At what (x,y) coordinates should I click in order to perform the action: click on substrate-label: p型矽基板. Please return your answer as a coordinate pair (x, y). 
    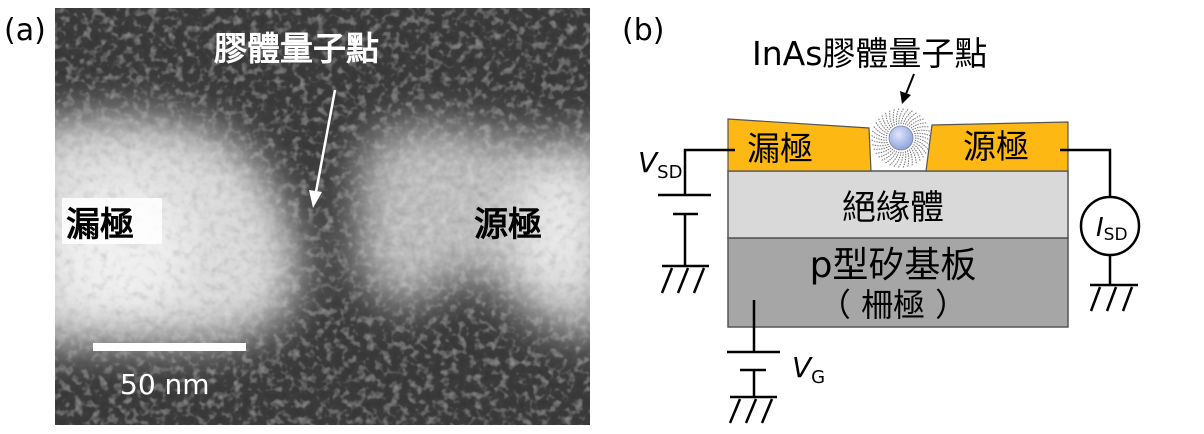
    Looking at the image, I should click on (893, 265).